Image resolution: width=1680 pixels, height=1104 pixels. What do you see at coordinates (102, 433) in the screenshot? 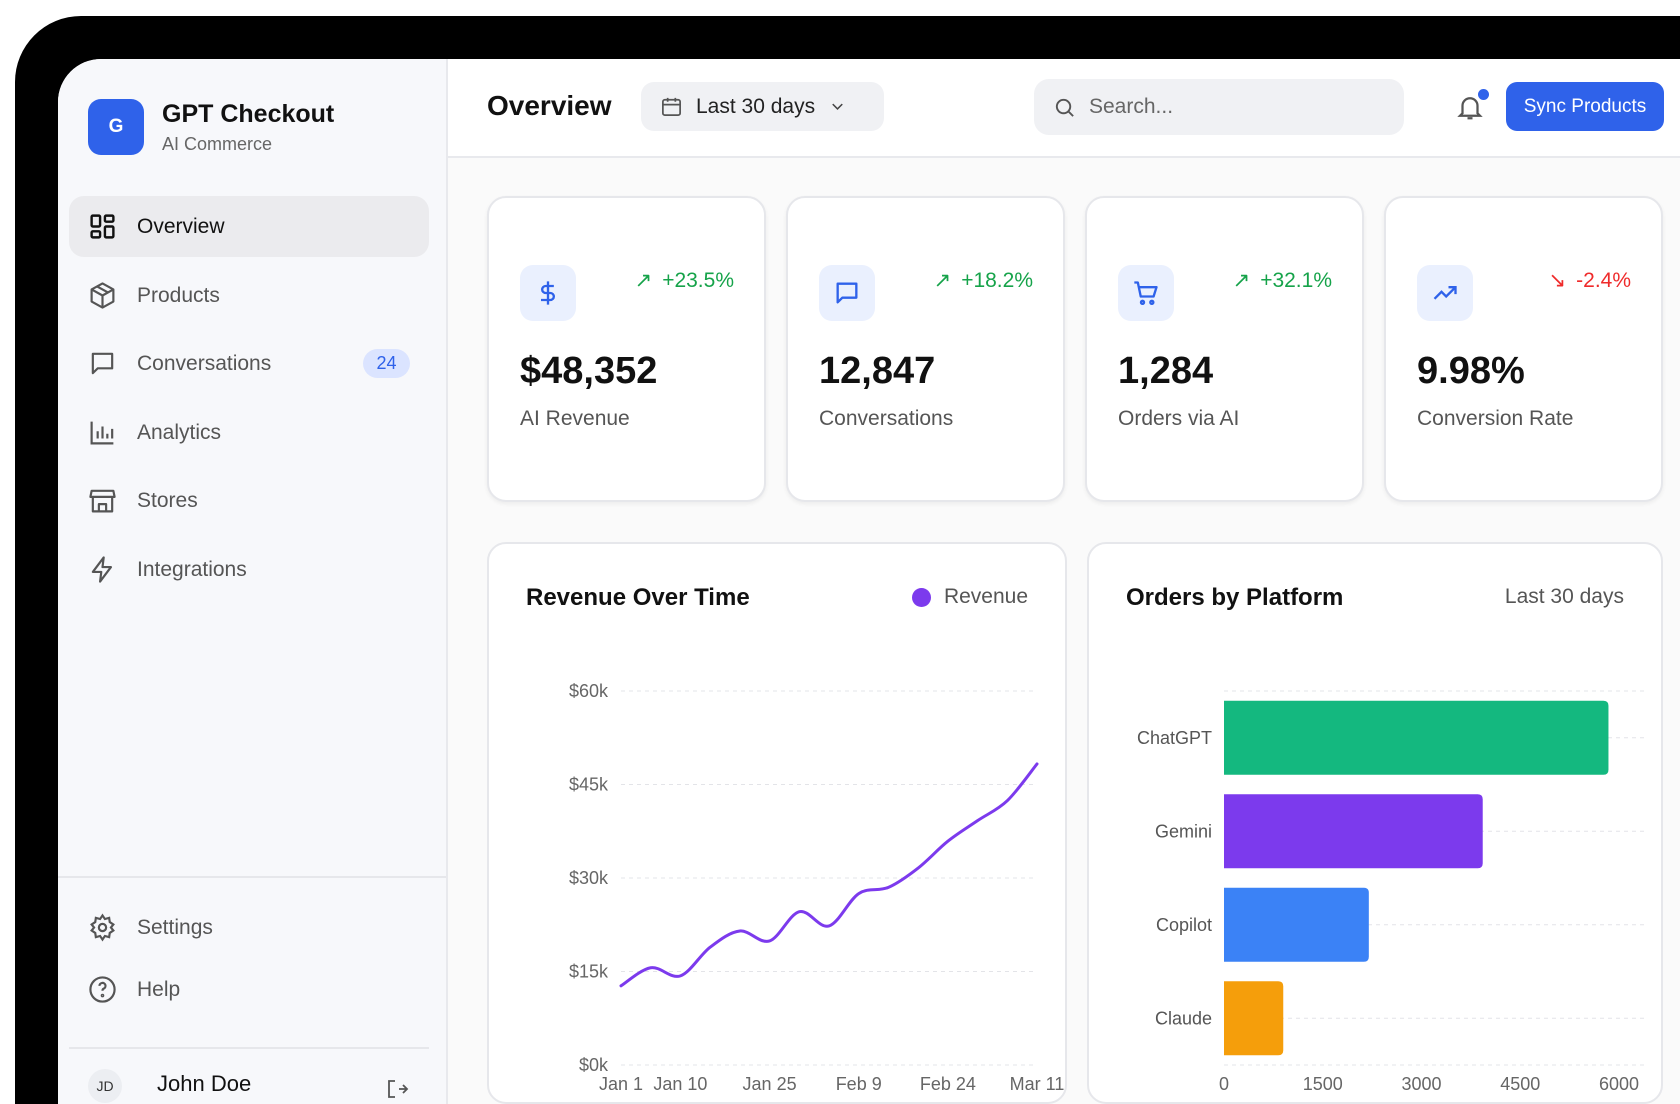
I see `bar-chart-icon` at bounding box center [102, 433].